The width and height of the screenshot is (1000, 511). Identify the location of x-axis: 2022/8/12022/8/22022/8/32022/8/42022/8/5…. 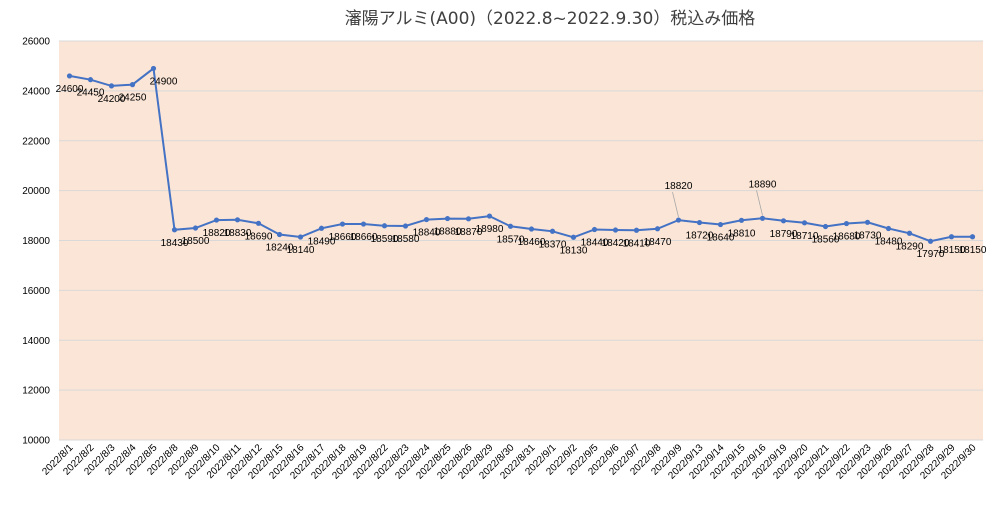
(509, 462).